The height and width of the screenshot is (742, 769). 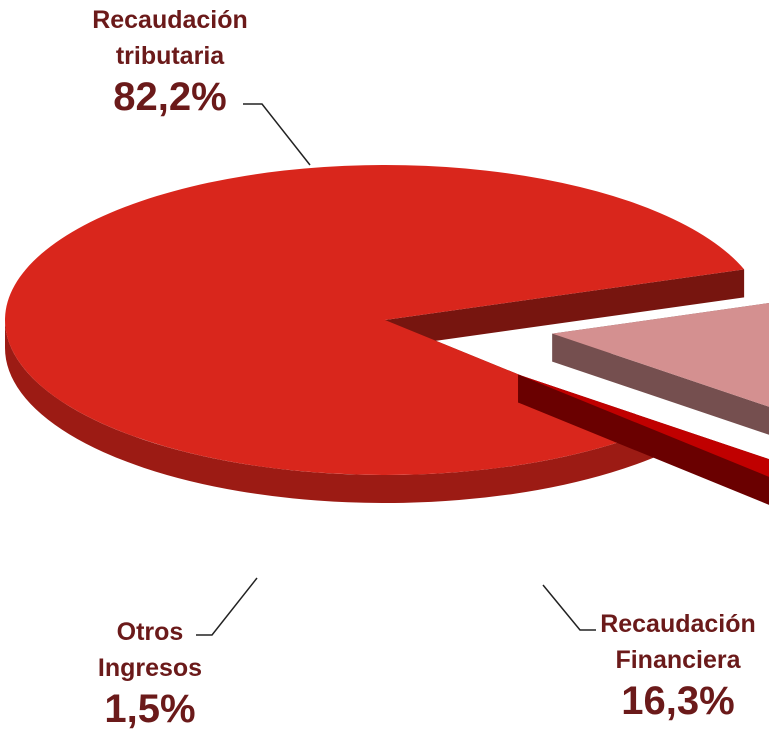 What do you see at coordinates (150, 650) in the screenshot?
I see `category-label: Otros Ingresos` at bounding box center [150, 650].